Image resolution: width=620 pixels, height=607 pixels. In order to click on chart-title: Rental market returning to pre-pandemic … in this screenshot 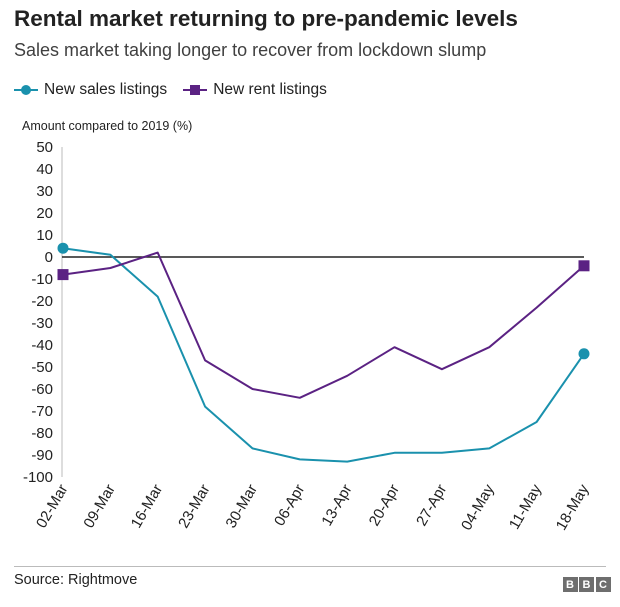, I will do `click(266, 18)`.